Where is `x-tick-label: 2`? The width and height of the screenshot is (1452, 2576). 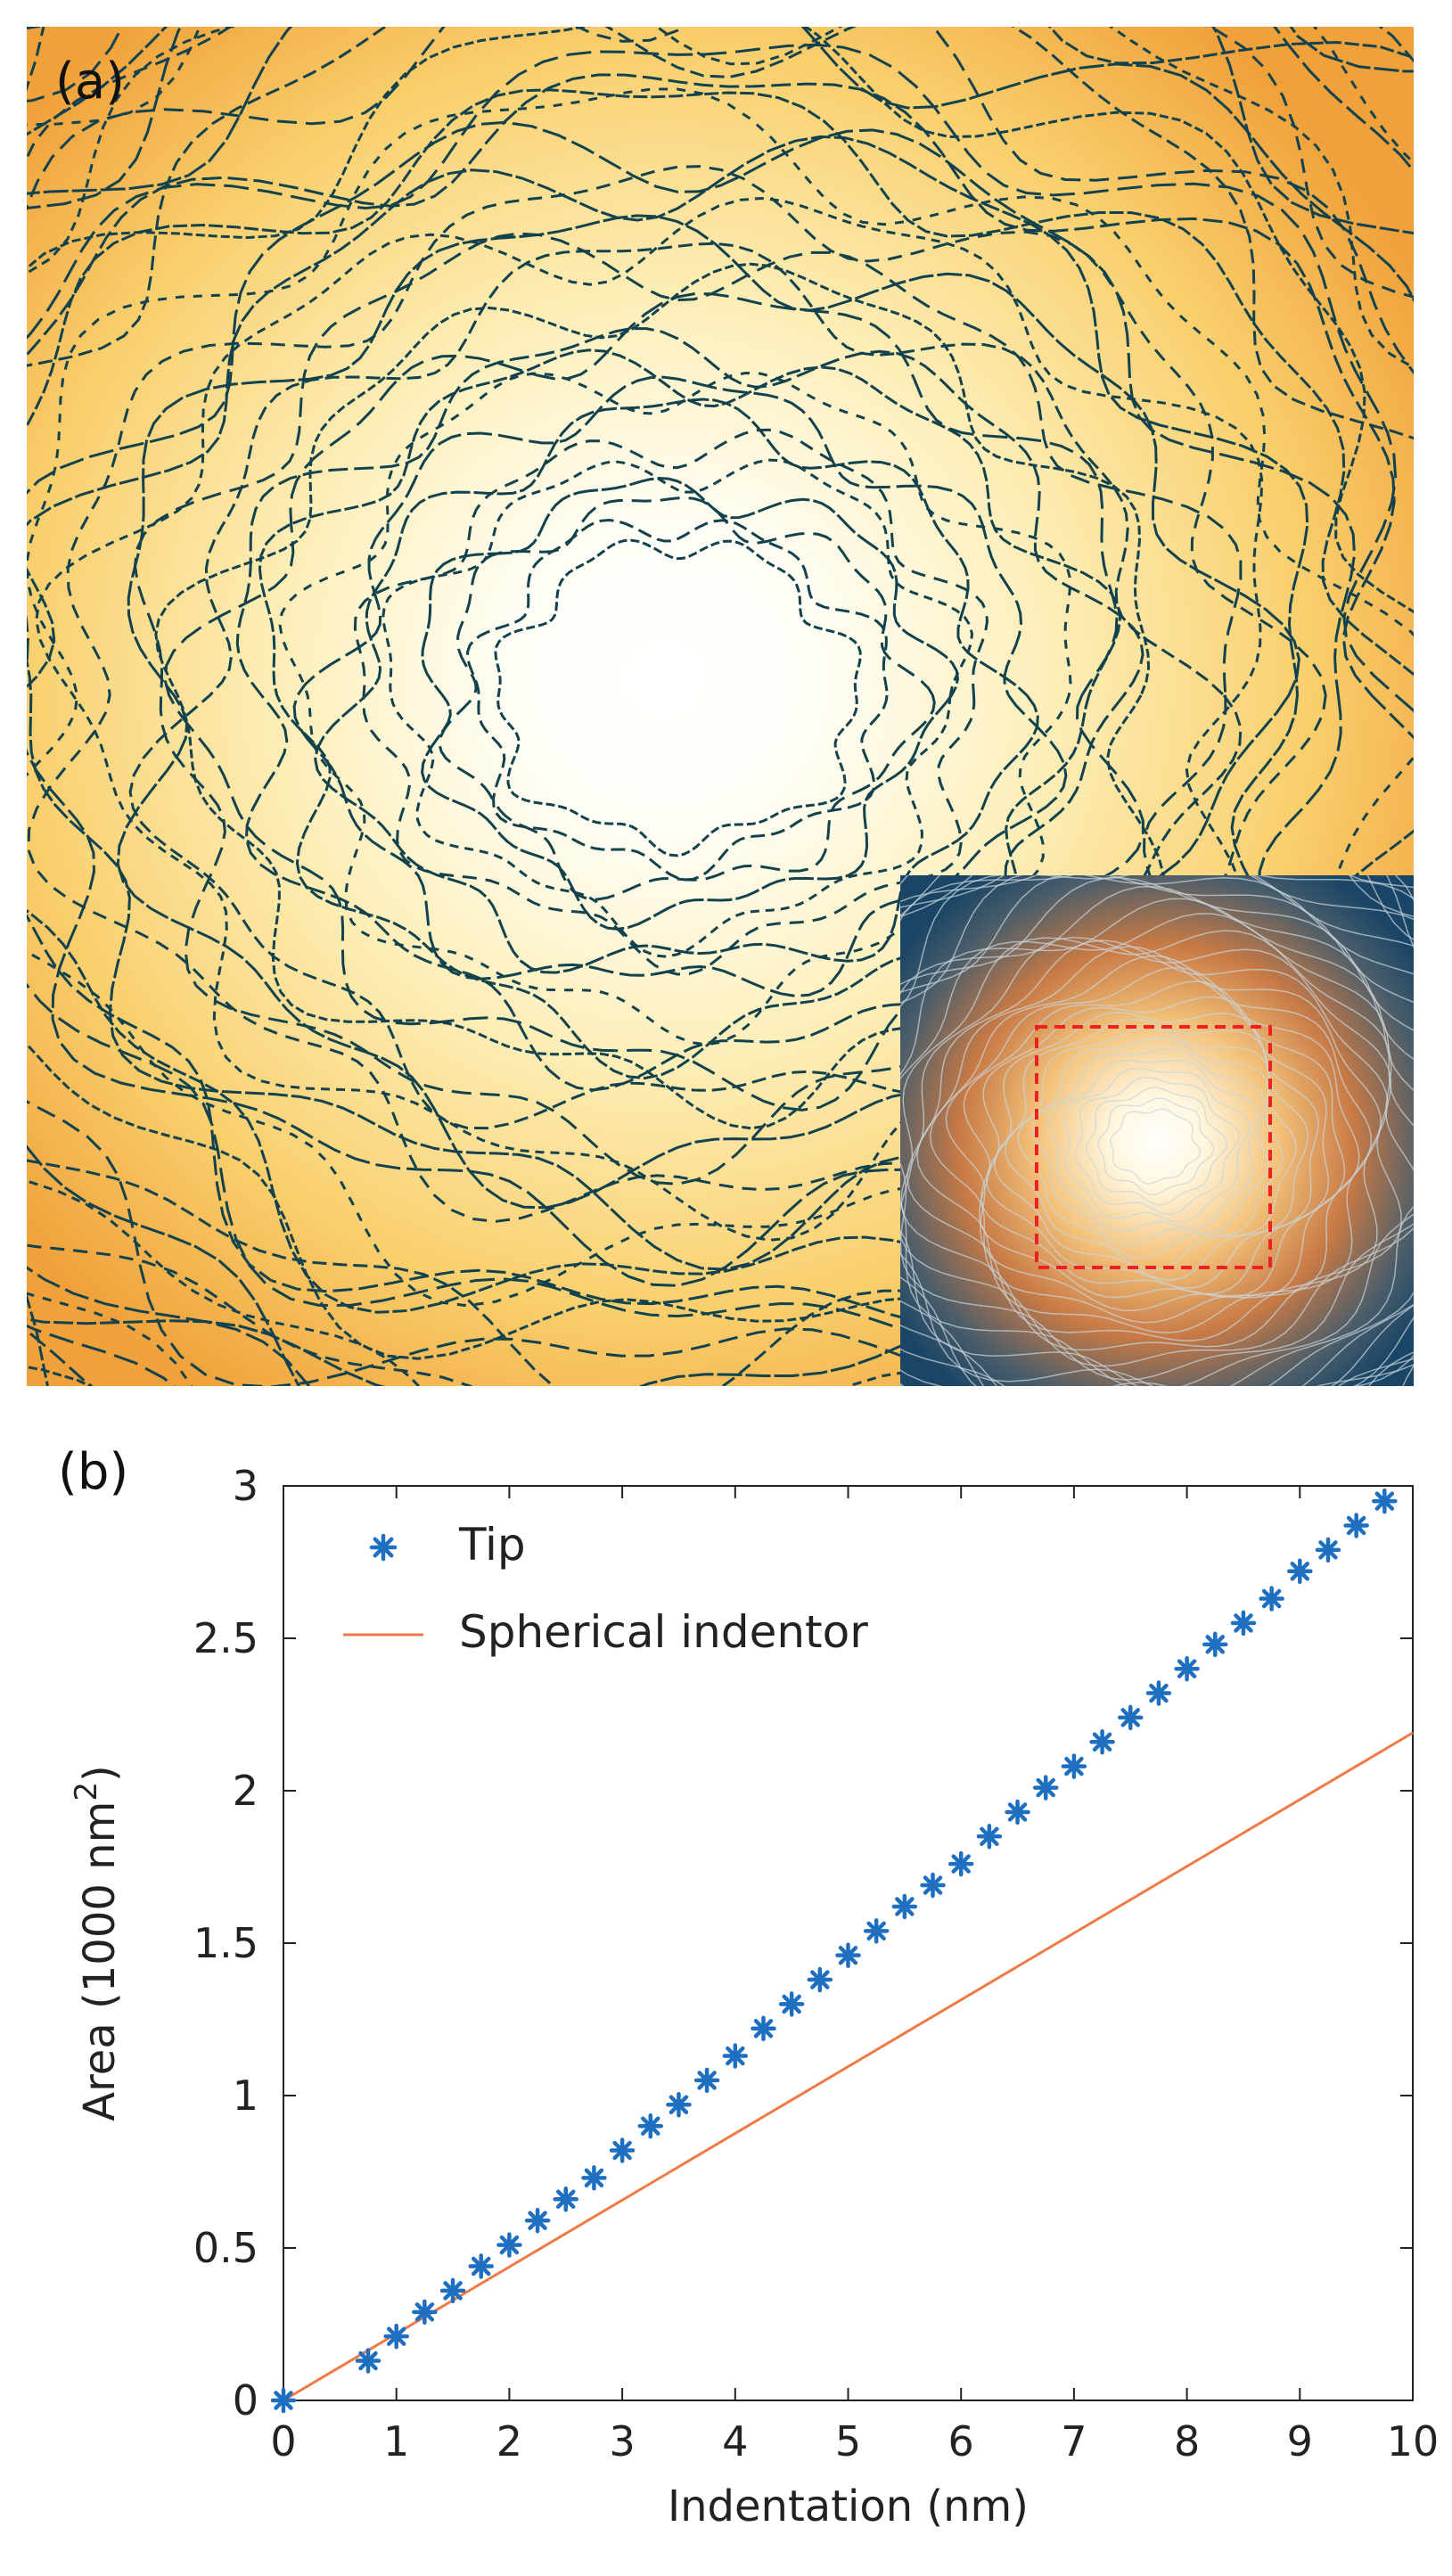 x-tick-label: 2 is located at coordinates (509, 2441).